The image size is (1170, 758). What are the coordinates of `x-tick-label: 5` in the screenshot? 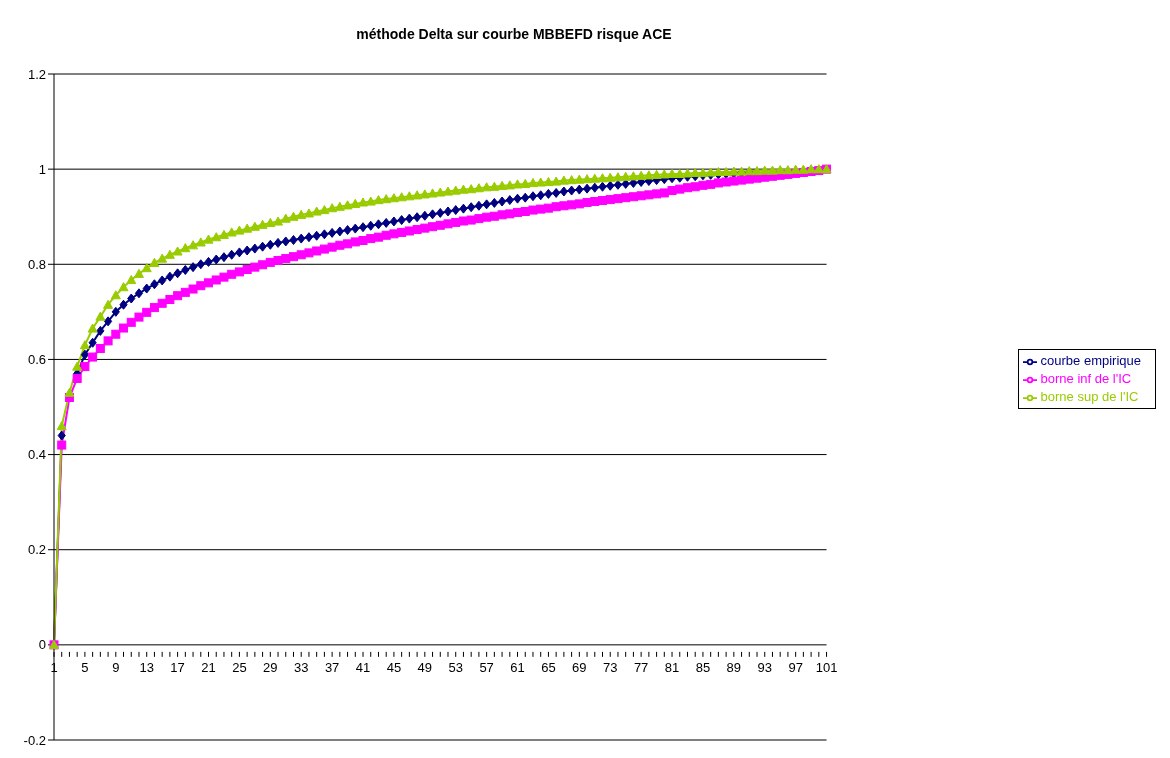 It's located at (85, 667).